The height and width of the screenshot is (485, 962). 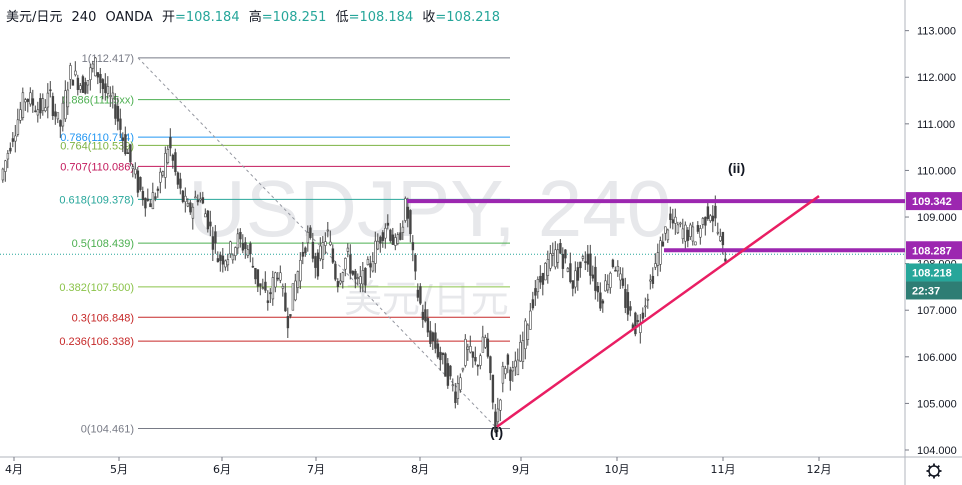 I want to click on x-tick-label: 7月, so click(x=316, y=469).